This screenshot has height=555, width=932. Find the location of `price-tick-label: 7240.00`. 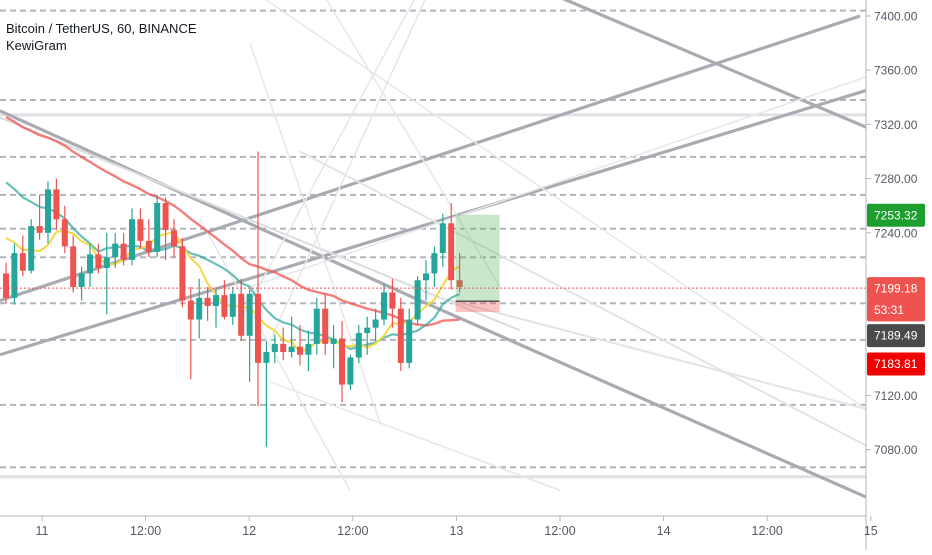

price-tick-label: 7240.00 is located at coordinates (896, 233).